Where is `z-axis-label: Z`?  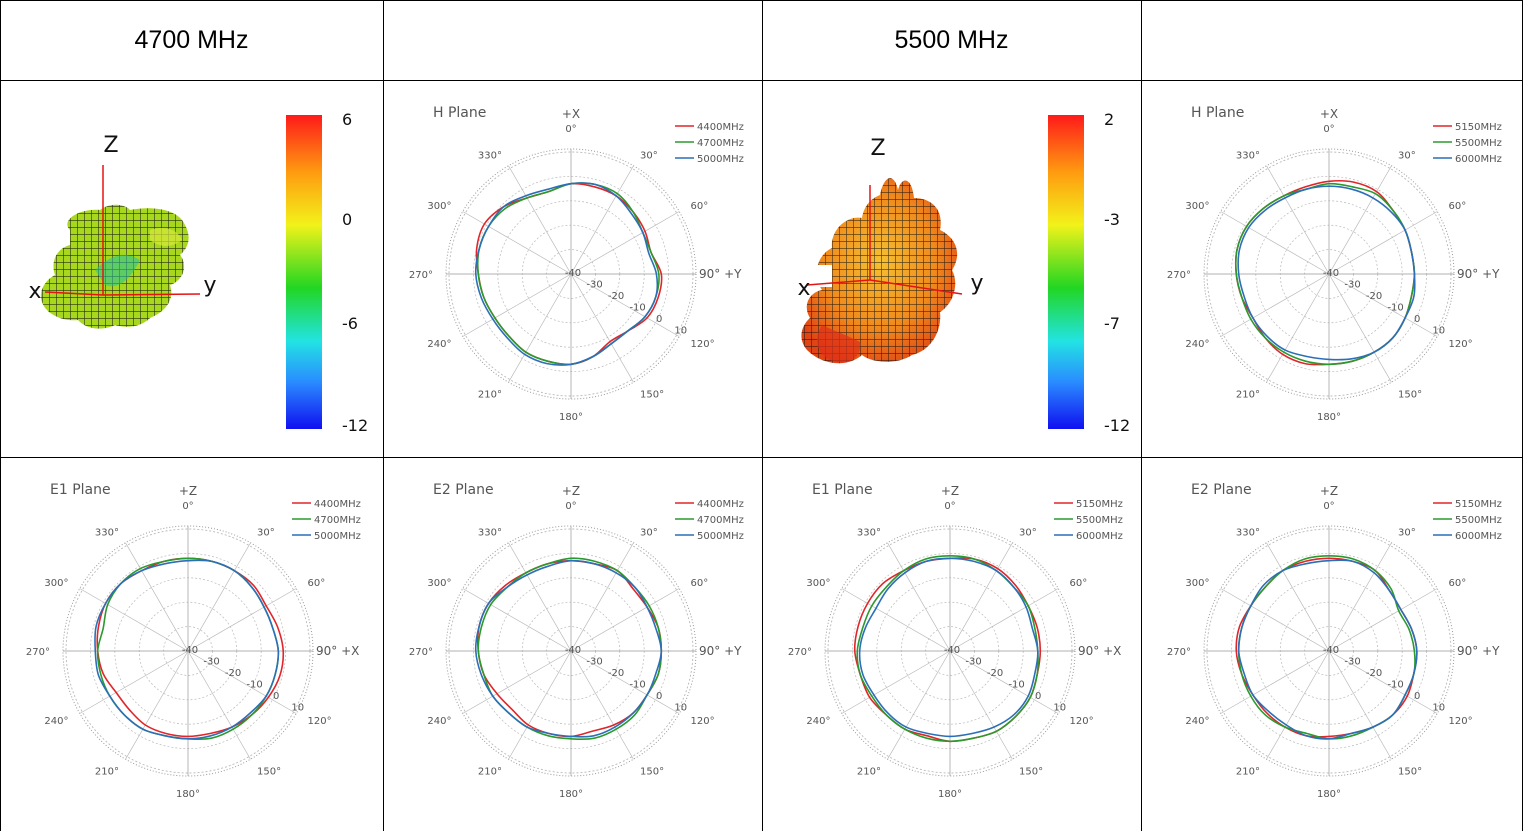
z-axis-label: Z is located at coordinates (110, 145).